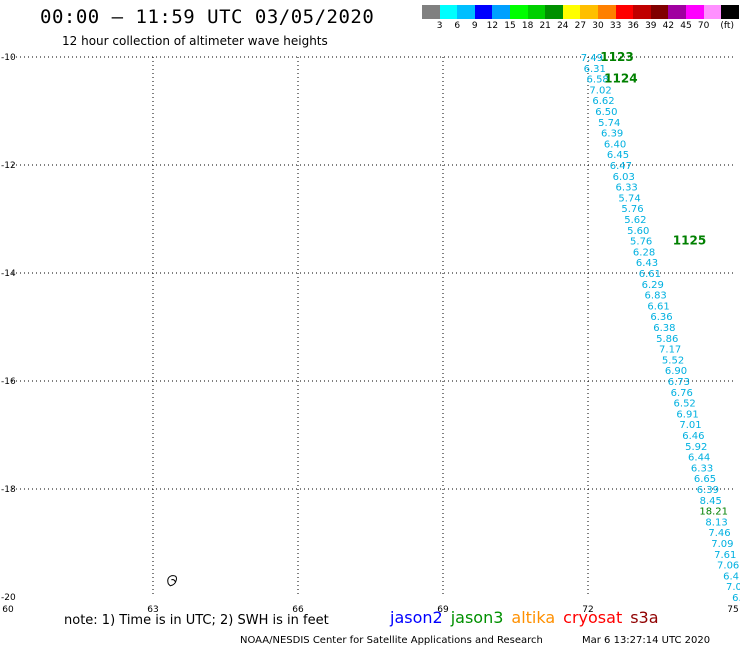 The image size is (740, 650). I want to click on x-tick-label: 63, so click(152, 610).